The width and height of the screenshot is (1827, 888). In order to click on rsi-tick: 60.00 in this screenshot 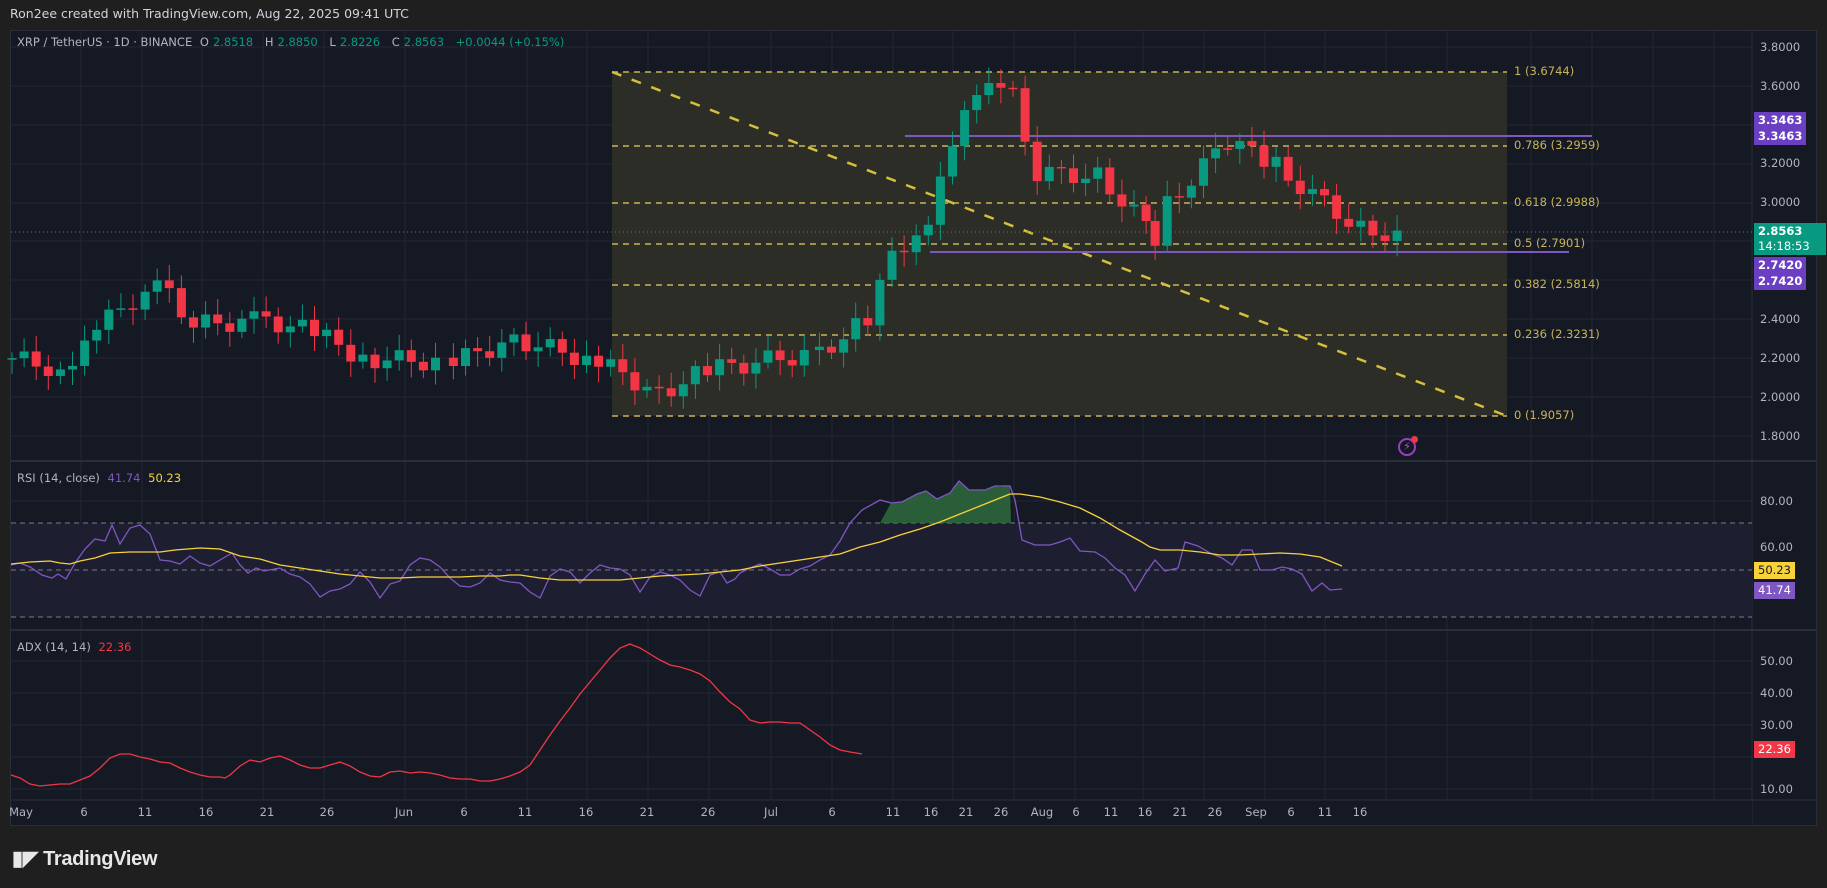, I will do `click(1776, 547)`.